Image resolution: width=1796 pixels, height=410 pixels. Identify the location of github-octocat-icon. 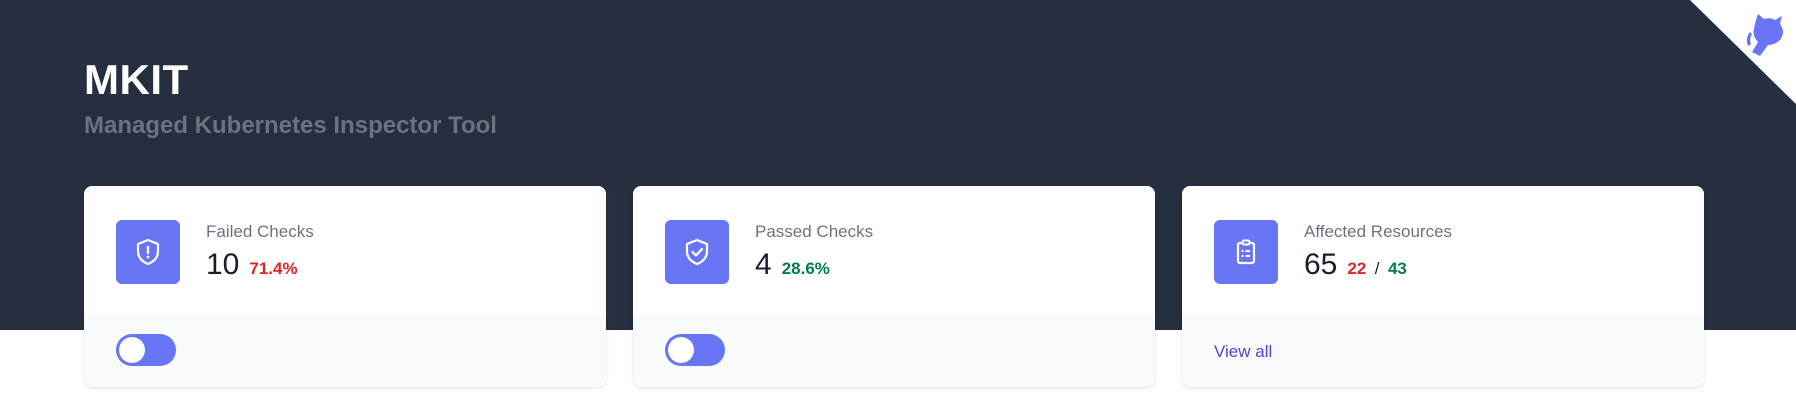
(1764, 35).